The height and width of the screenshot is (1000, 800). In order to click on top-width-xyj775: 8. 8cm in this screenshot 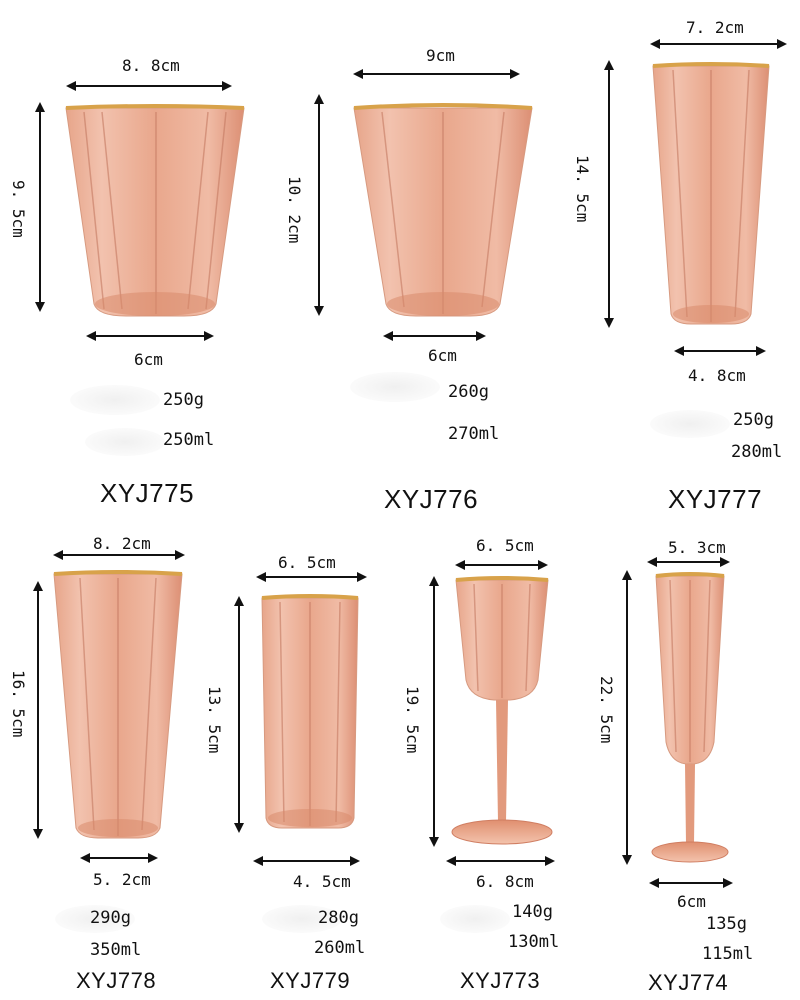, I will do `click(151, 65)`.